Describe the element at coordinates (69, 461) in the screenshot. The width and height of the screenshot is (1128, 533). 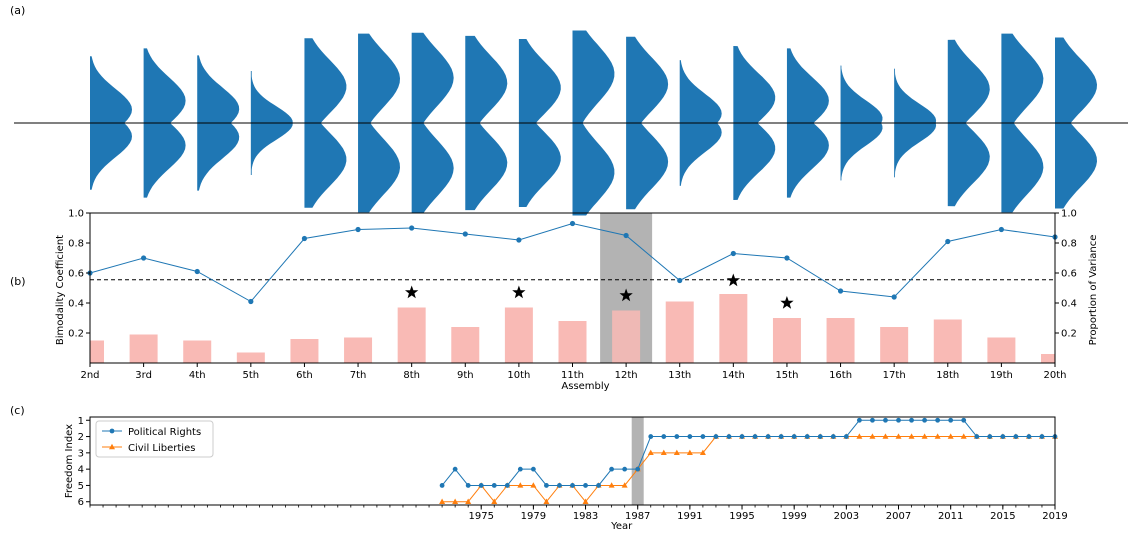
I see `y-axis-label: Freedom Index` at that location.